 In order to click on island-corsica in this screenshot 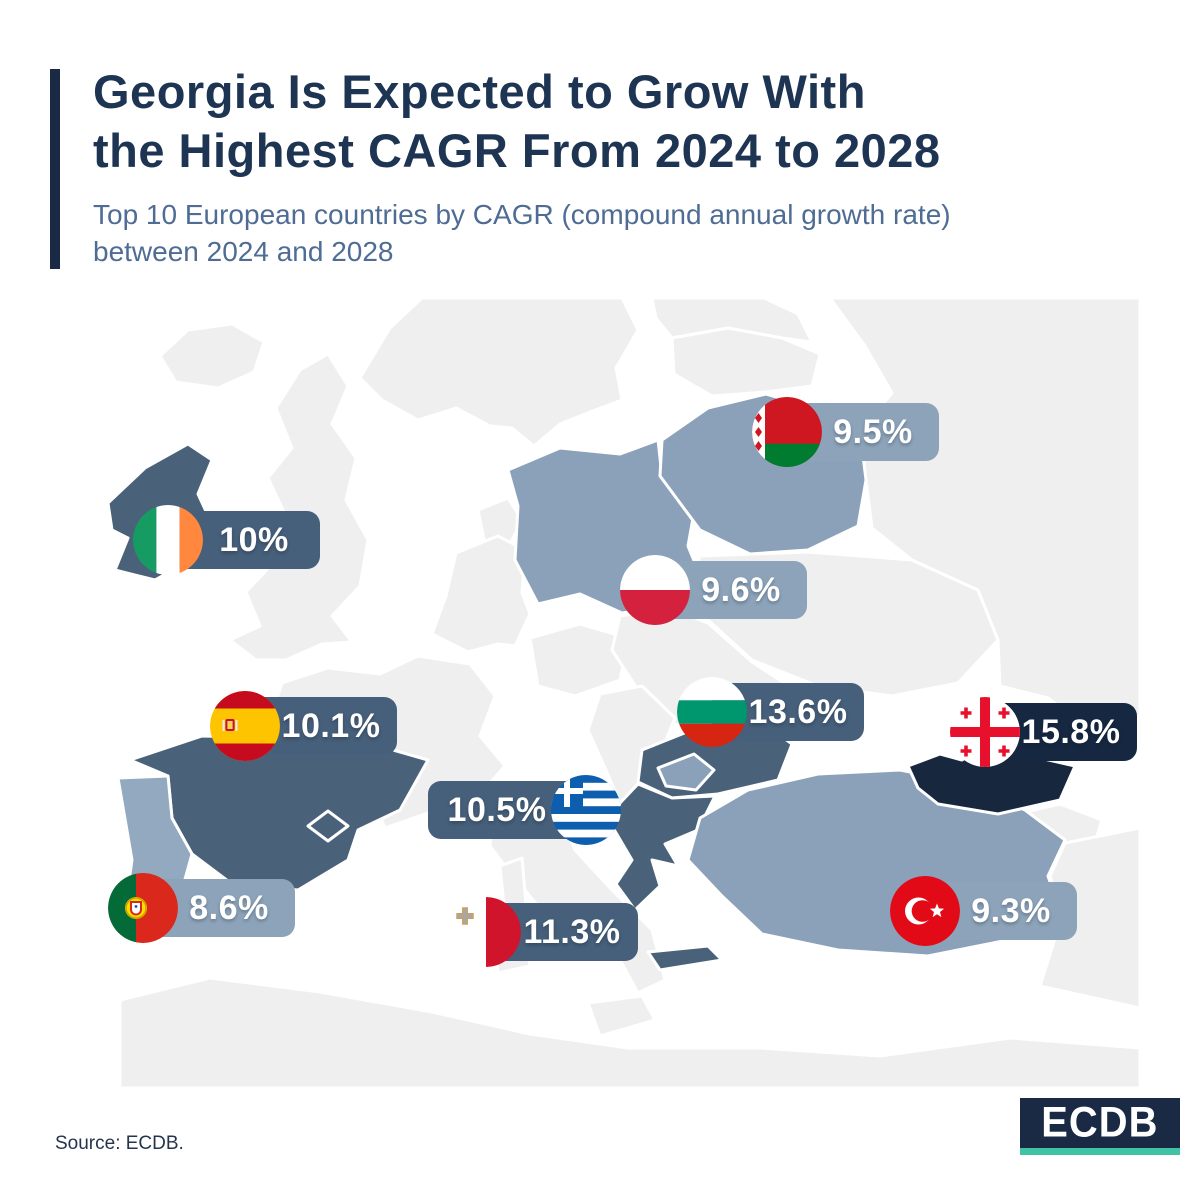, I will do `click(513, 882)`.